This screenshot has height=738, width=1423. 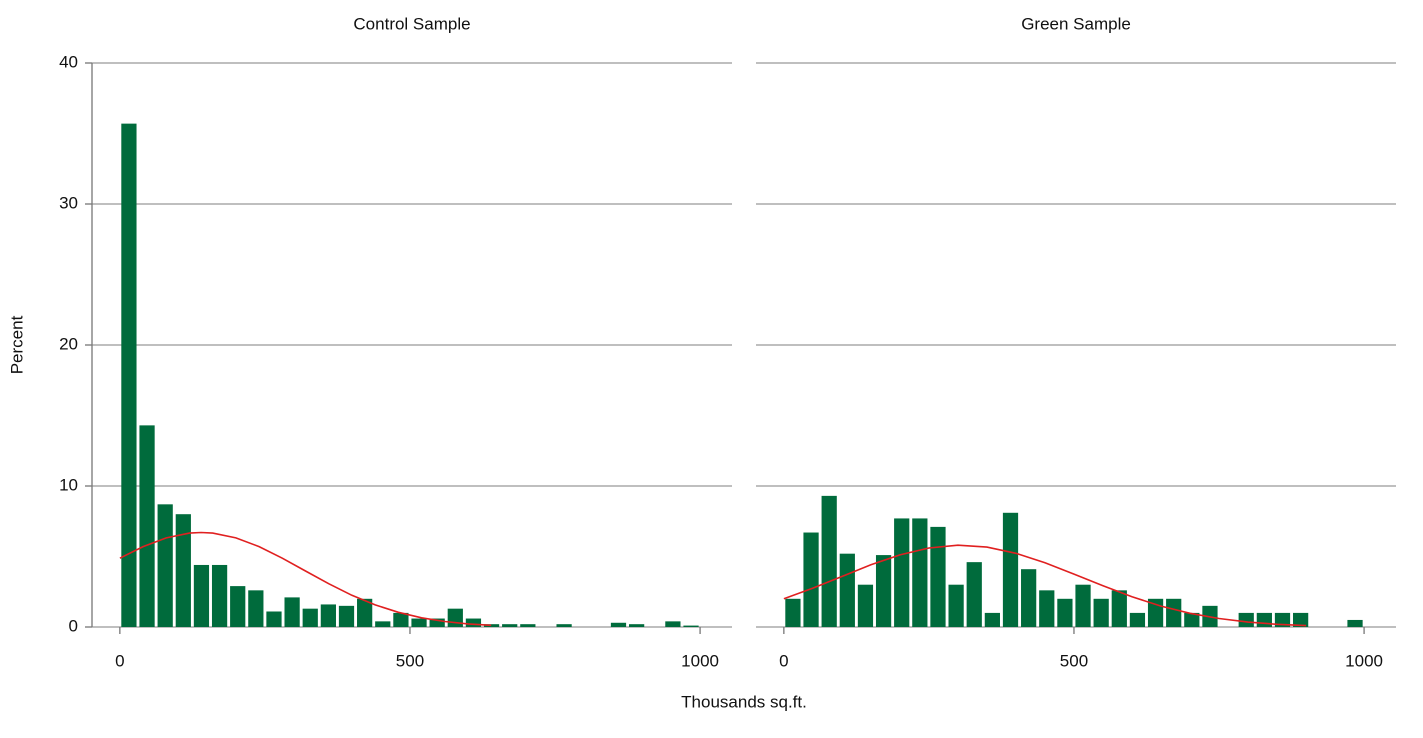 I want to click on x-axis-label: Thousands sq.ft., so click(x=744, y=701).